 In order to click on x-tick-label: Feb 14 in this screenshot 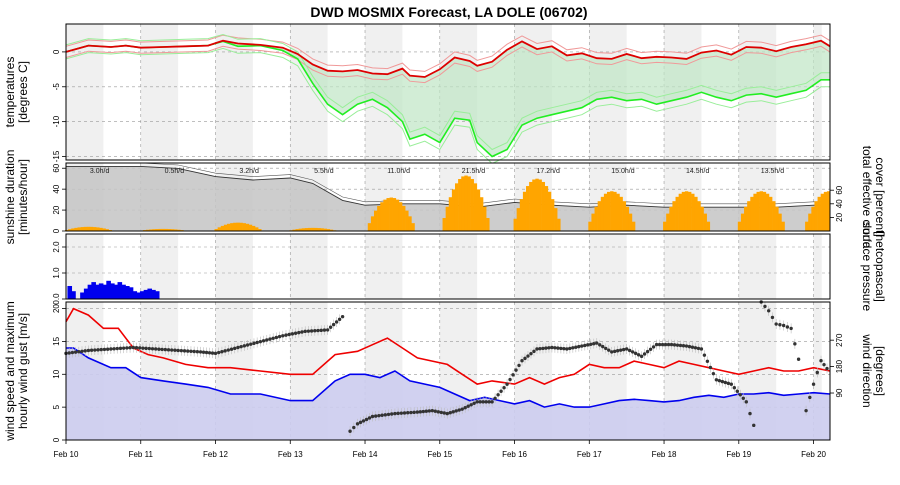, I will do `click(365, 454)`.